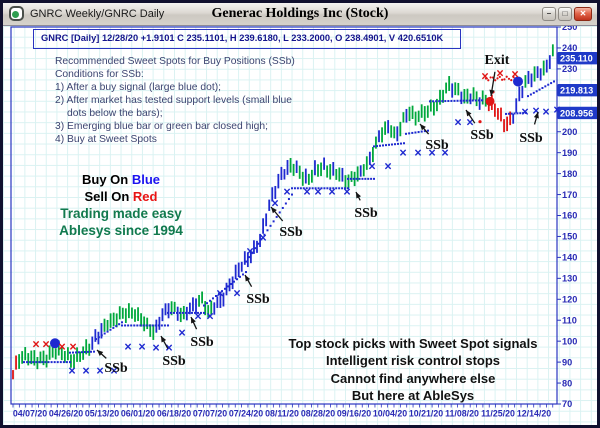 The image size is (600, 428). I want to click on svg-text: 230, so click(569, 69).